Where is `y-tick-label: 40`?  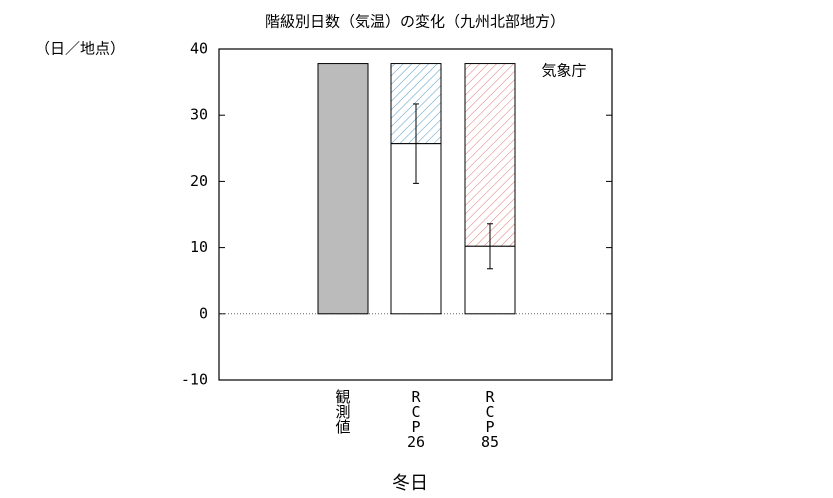 y-tick-label: 40 is located at coordinates (199, 49).